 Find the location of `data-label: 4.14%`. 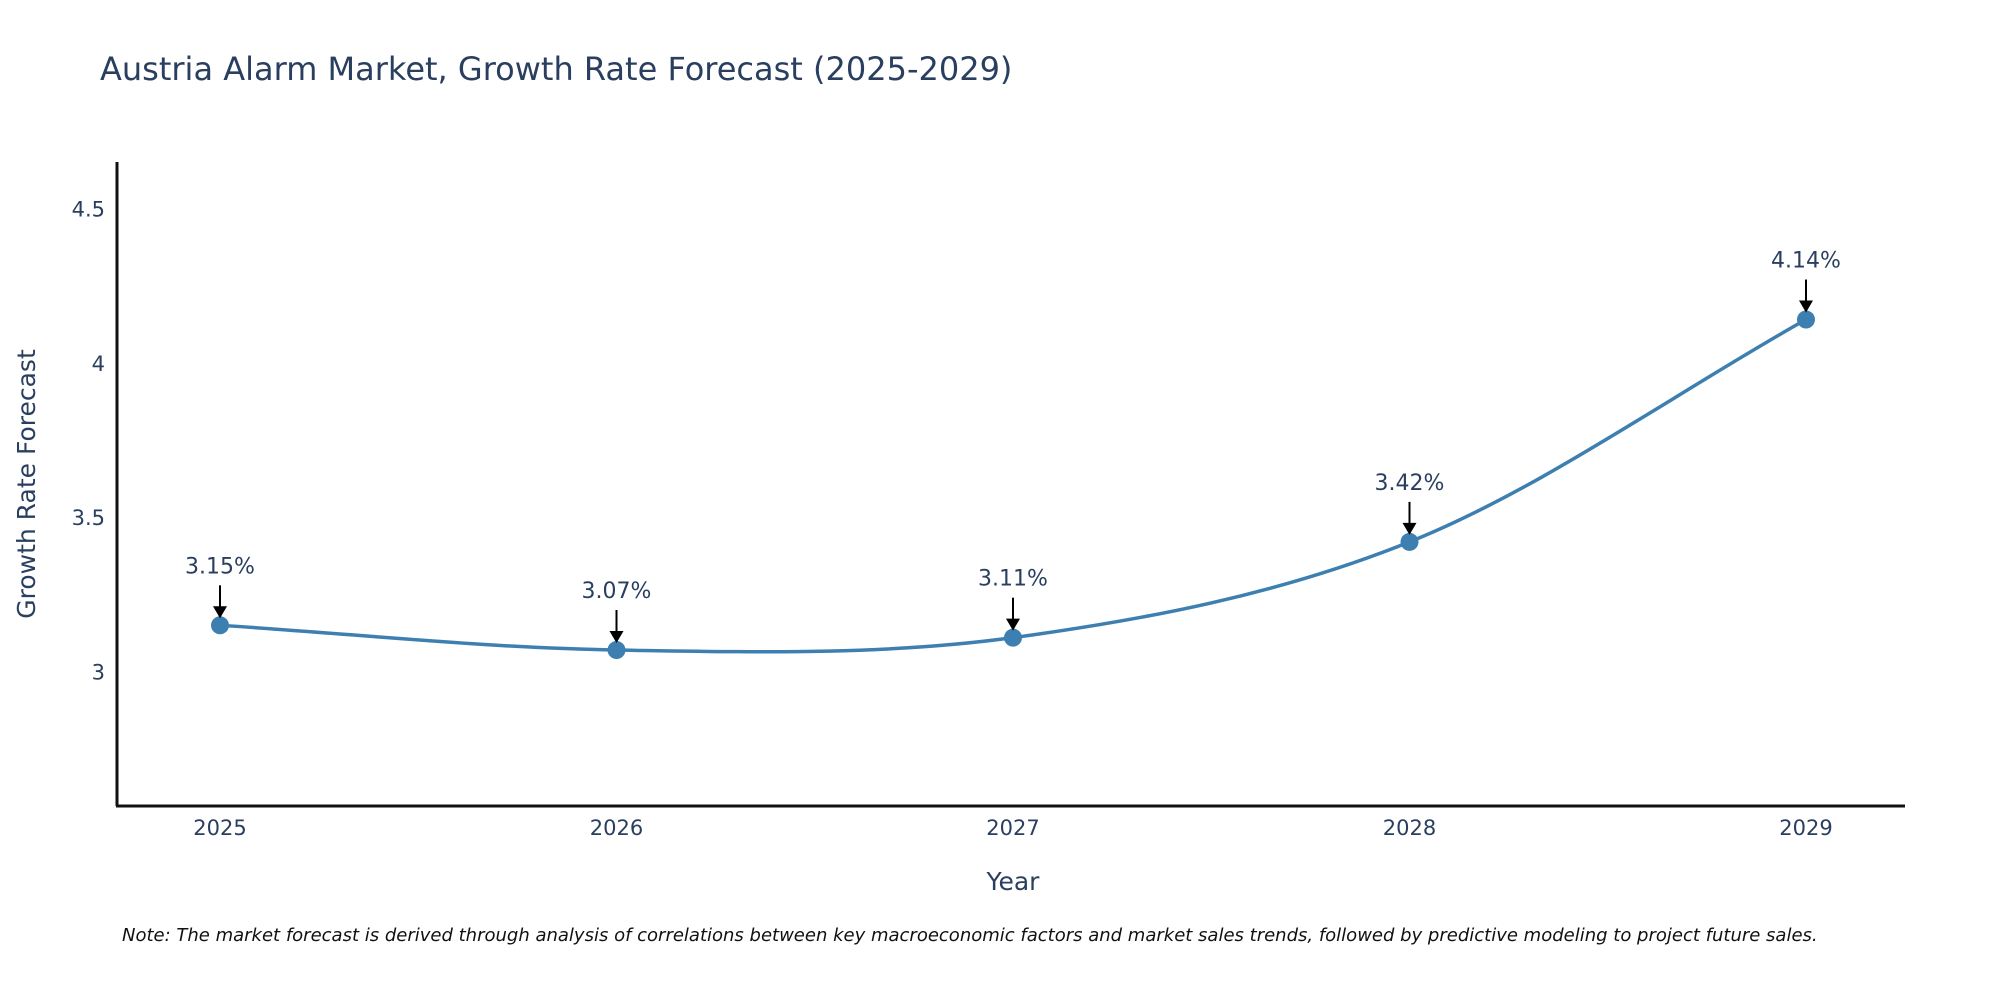

data-label: 4.14% is located at coordinates (1806, 261).